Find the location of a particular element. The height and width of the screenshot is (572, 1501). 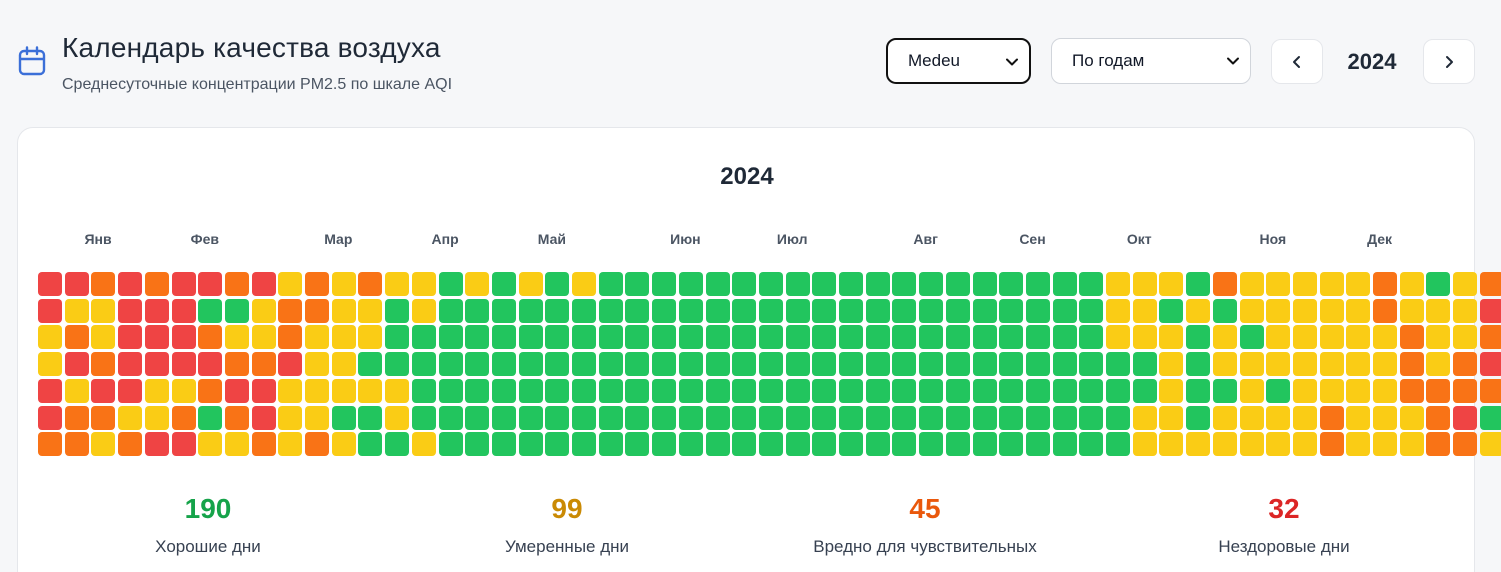

prev-year-button is located at coordinates (1297, 61).